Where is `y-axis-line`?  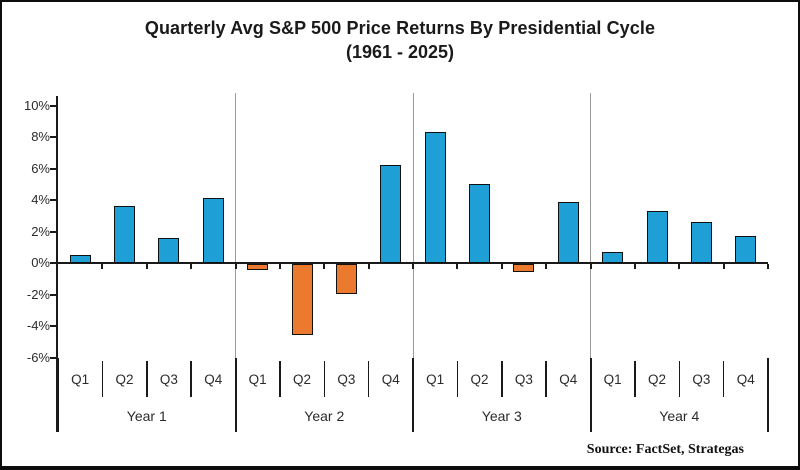 y-axis-line is located at coordinates (57, 264).